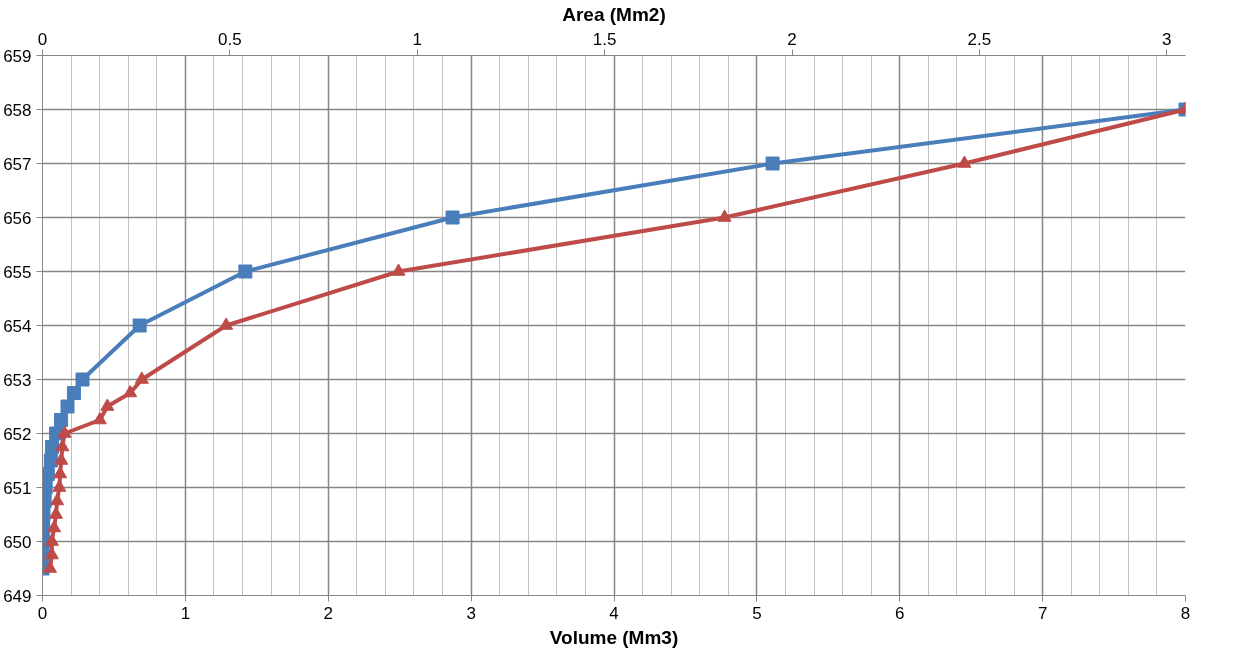  I want to click on y-tick-label: 651, so click(17, 488).